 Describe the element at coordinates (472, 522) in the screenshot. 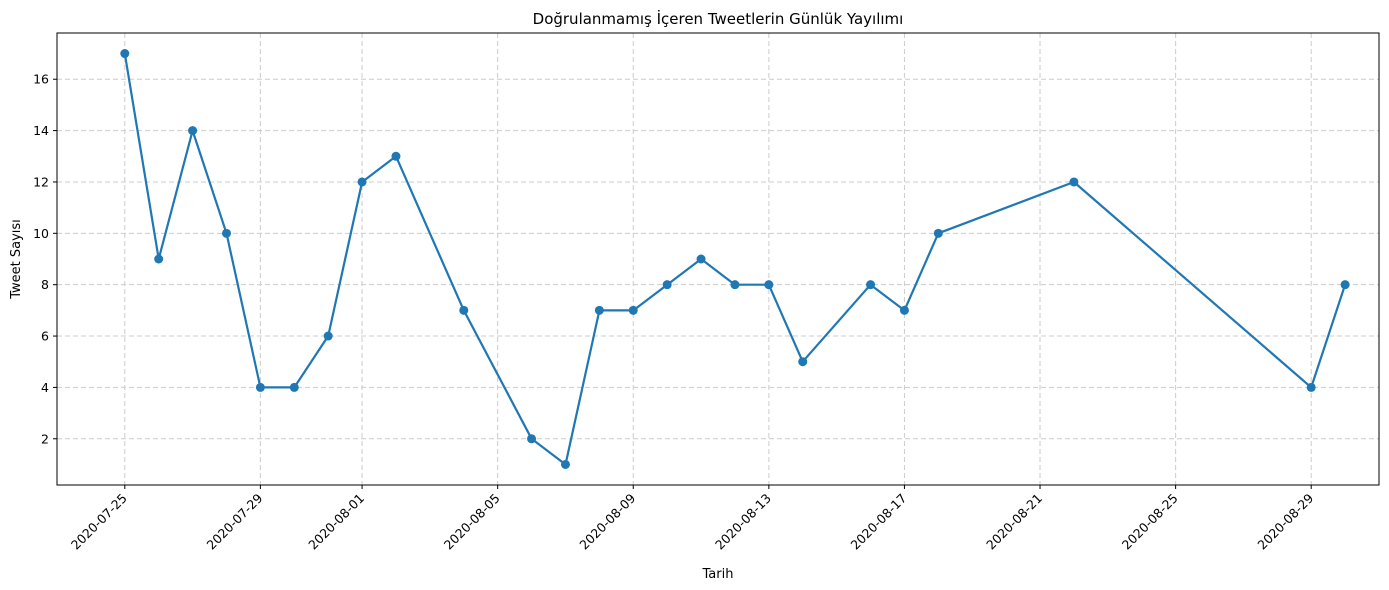

I see `x-tick-label: 2020-08-05` at that location.